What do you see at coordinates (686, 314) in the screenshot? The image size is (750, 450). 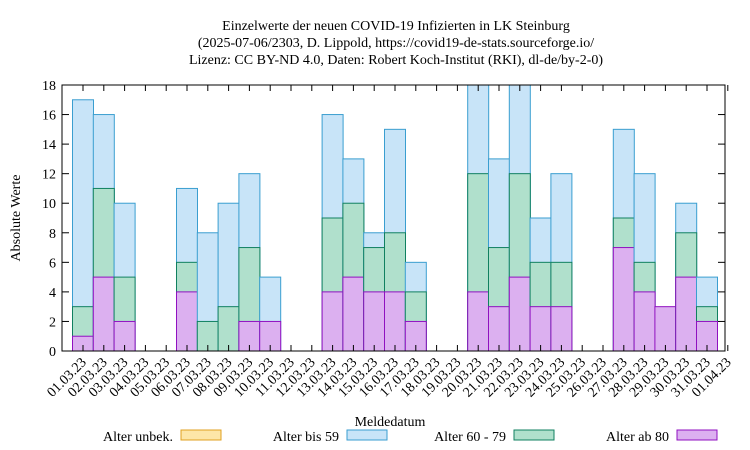 I see `bar-alter-ab-80-30.03.23` at bounding box center [686, 314].